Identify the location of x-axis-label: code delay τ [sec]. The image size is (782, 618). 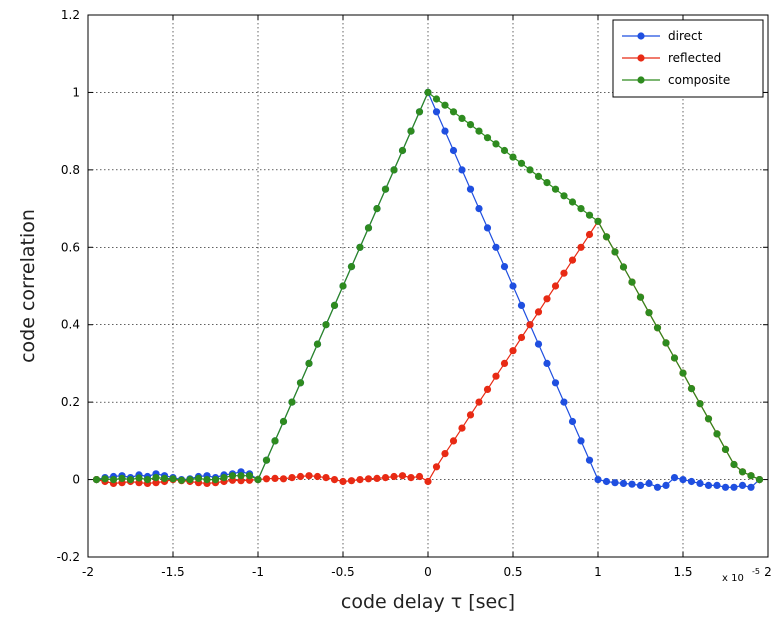
(428, 602).